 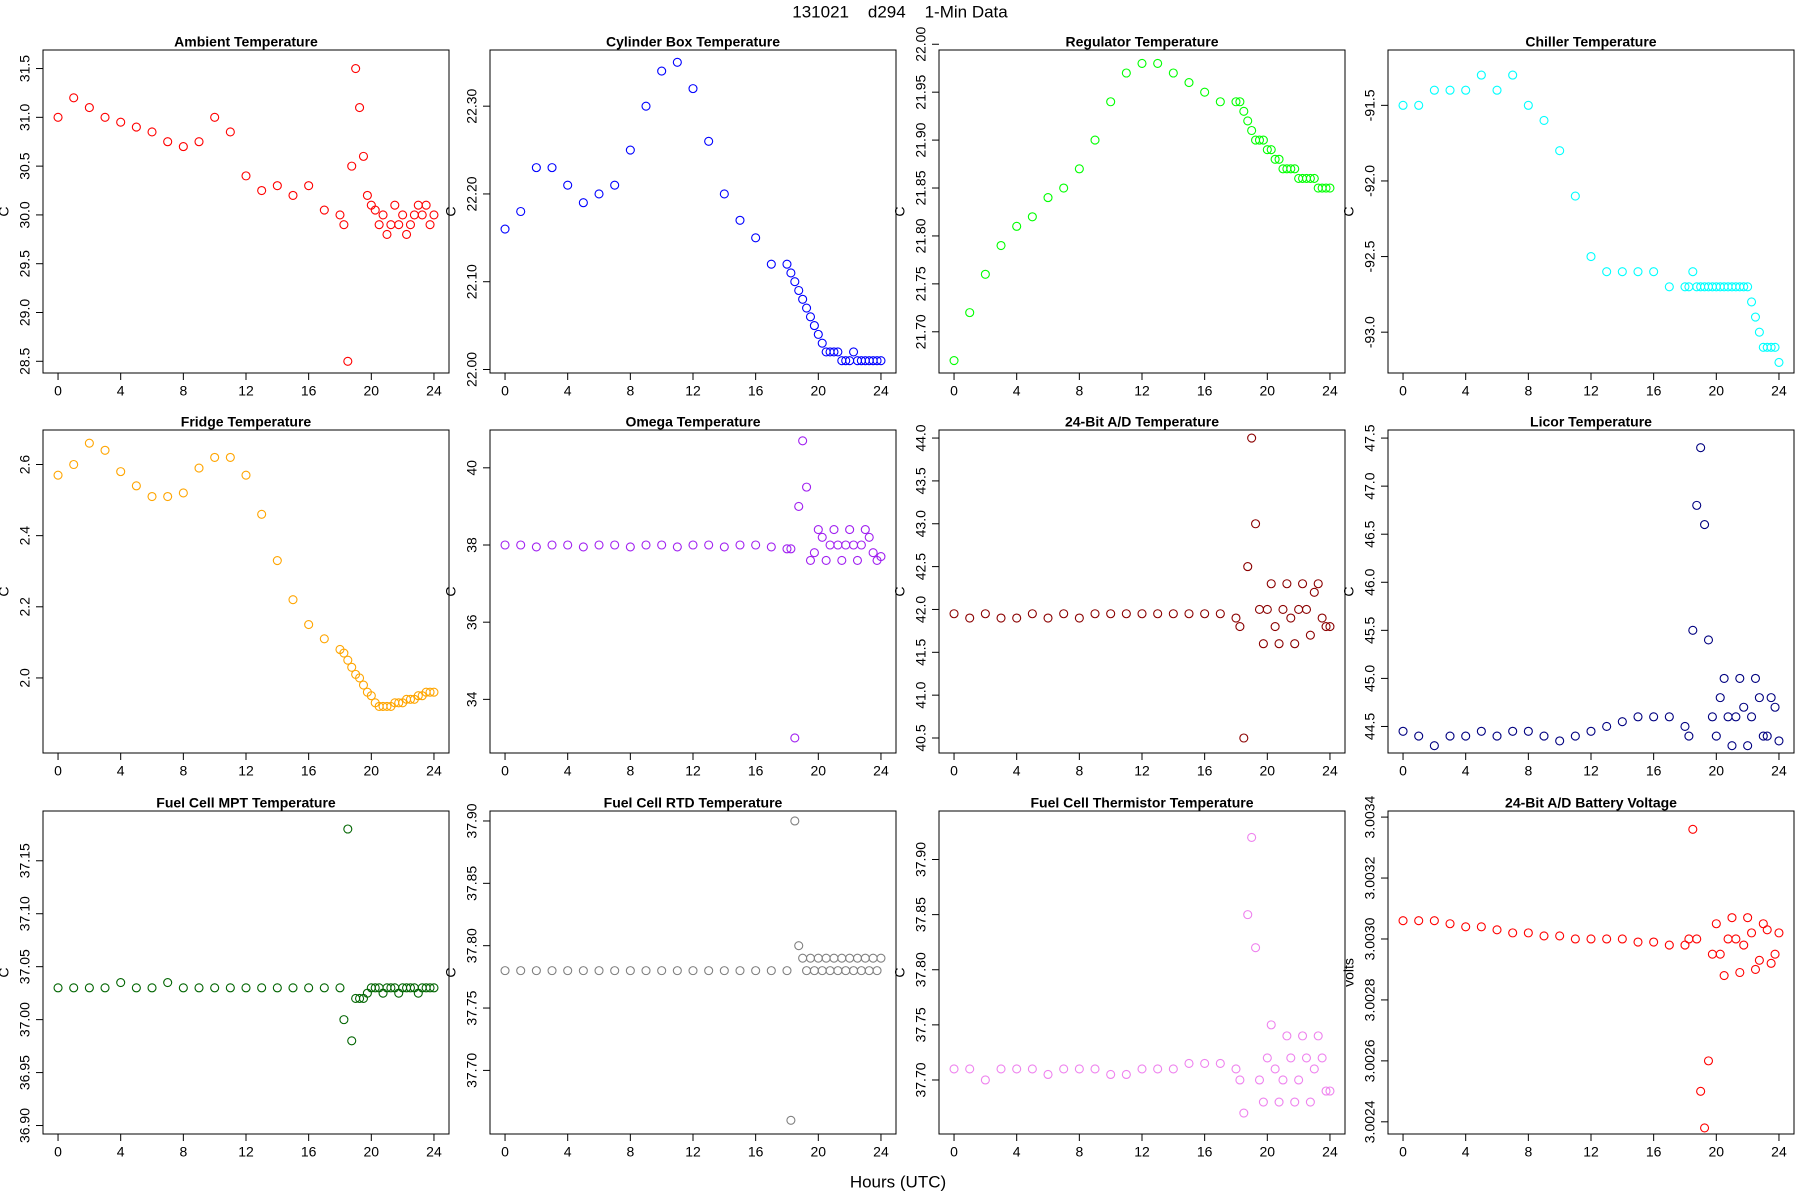 I want to click on y-tick-label: 22.10, so click(x=472, y=281).